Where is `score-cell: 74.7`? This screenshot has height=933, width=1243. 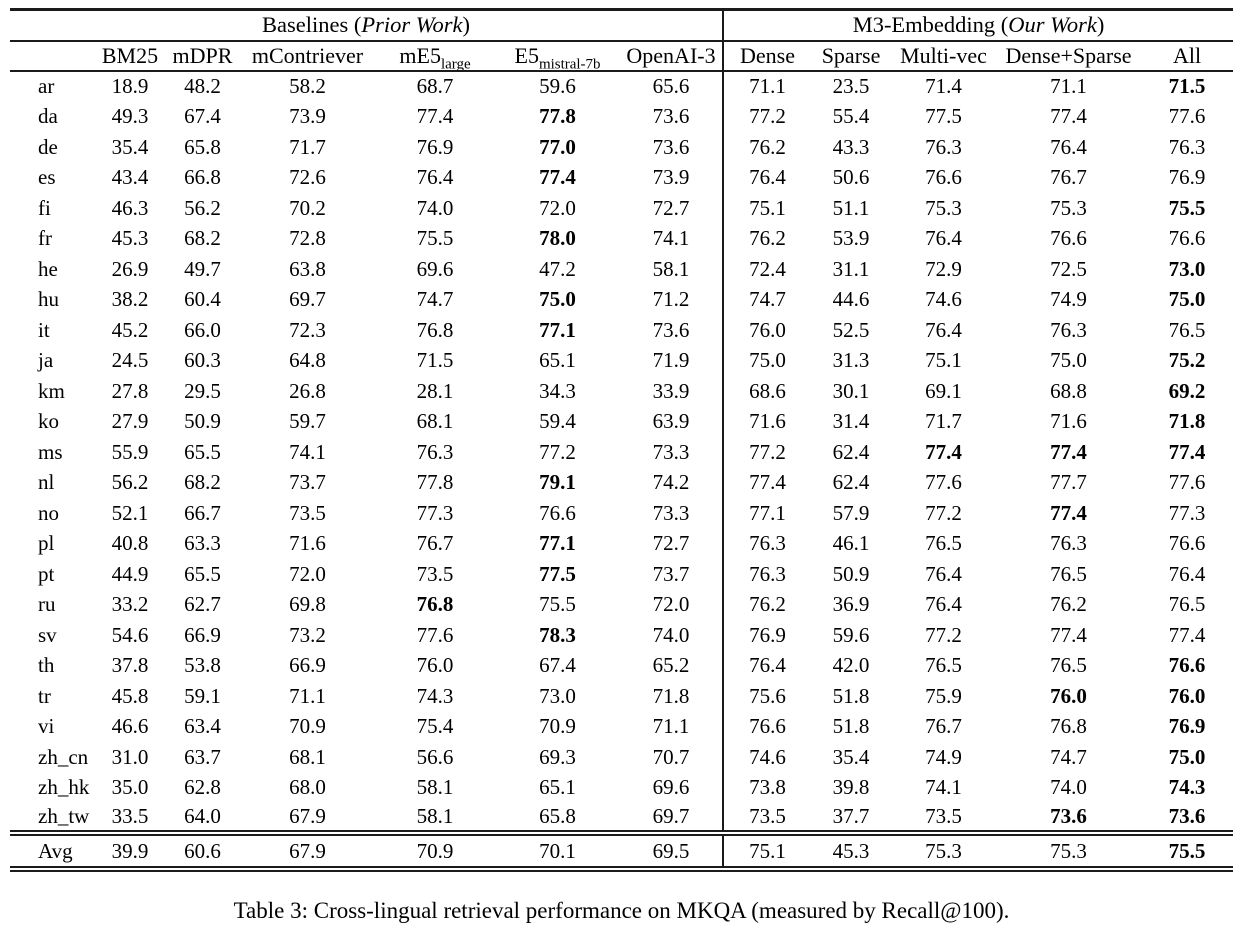 score-cell: 74.7 is located at coordinates (1068, 756).